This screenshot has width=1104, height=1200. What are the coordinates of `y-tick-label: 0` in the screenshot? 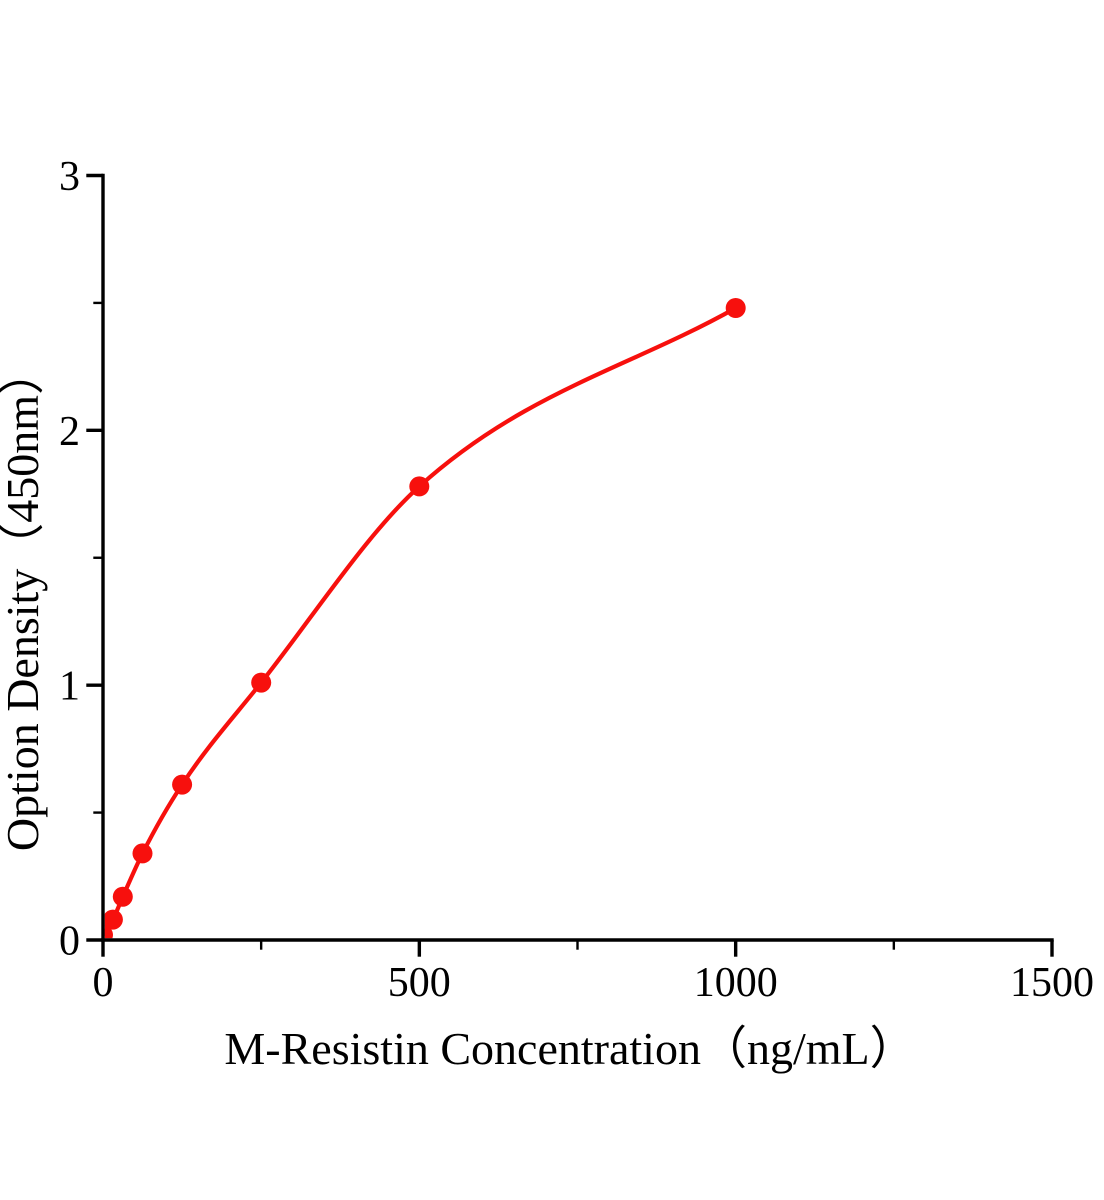 It's located at (69, 942).